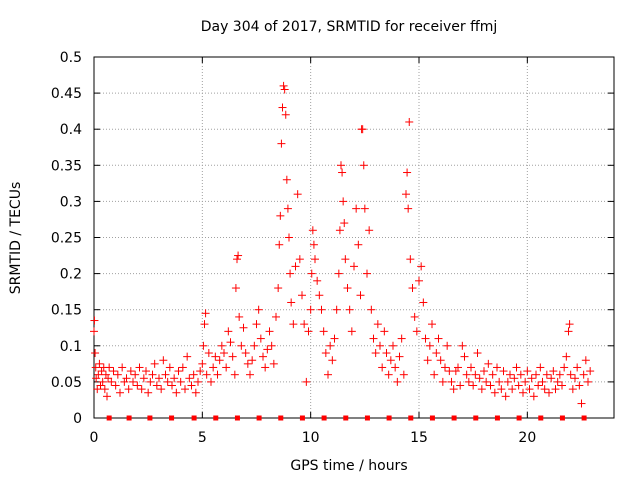 Image resolution: width=640 pixels, height=480 pixels. What do you see at coordinates (66, 383) in the screenshot?
I see `y-tick-label: 0.05` at bounding box center [66, 383].